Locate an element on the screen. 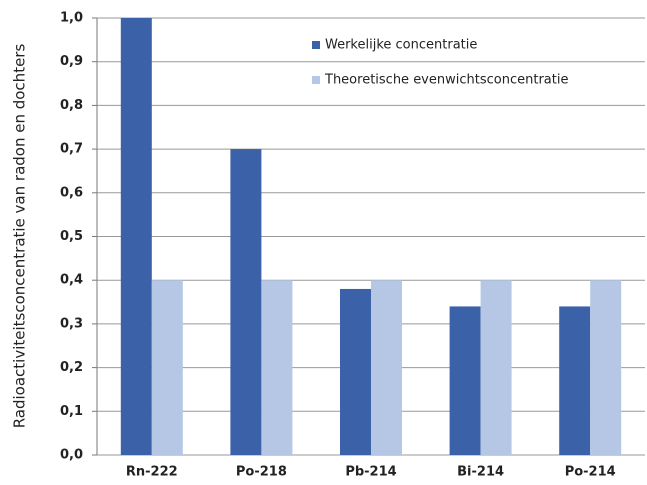  x-tick-label: Pb-214 is located at coordinates (370, 472).